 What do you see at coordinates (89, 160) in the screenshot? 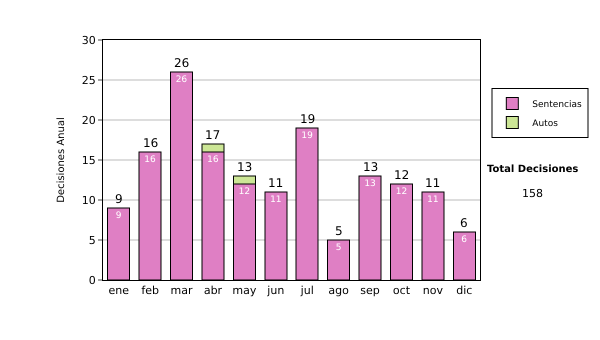
I see `y-tick-label: 15` at bounding box center [89, 160].